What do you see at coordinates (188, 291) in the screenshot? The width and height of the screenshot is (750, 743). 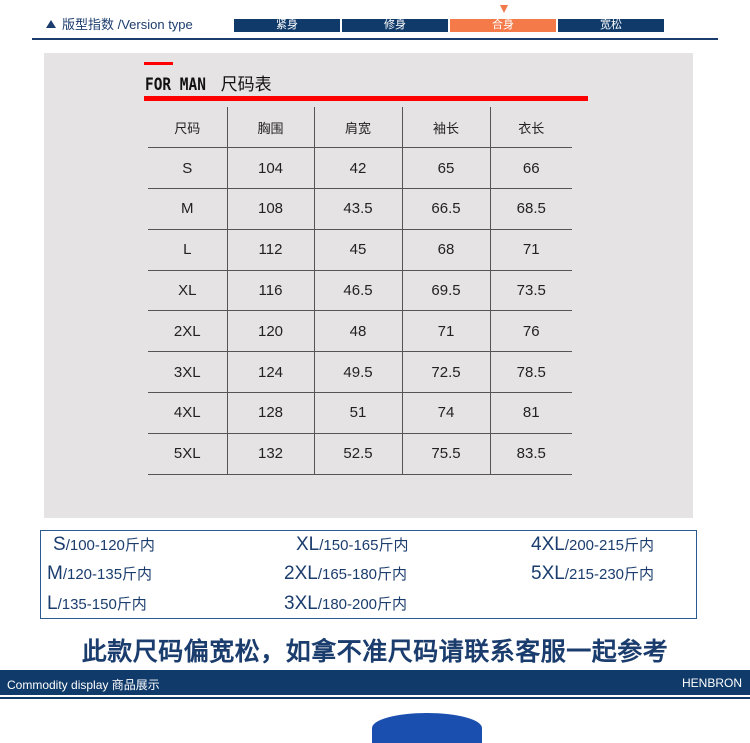 I see `table-cell: XL` at bounding box center [188, 291].